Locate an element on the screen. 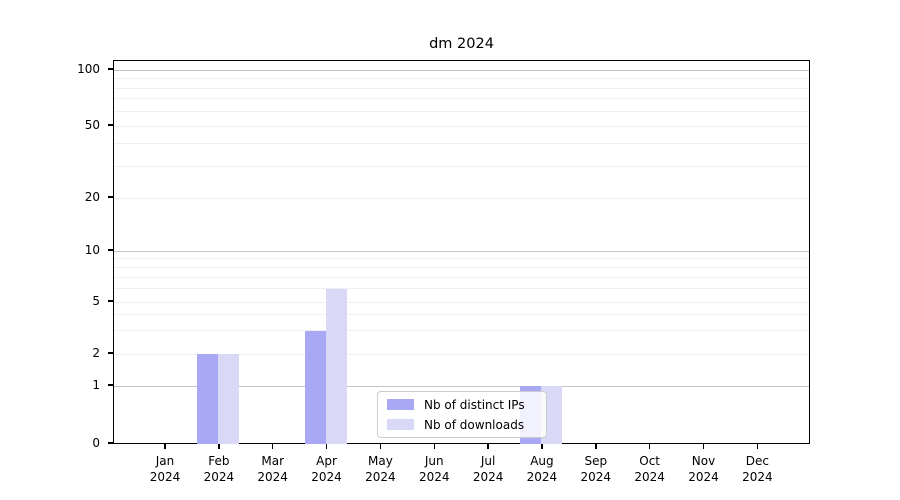  x-tick-label: Dec 2024 is located at coordinates (757, 469).